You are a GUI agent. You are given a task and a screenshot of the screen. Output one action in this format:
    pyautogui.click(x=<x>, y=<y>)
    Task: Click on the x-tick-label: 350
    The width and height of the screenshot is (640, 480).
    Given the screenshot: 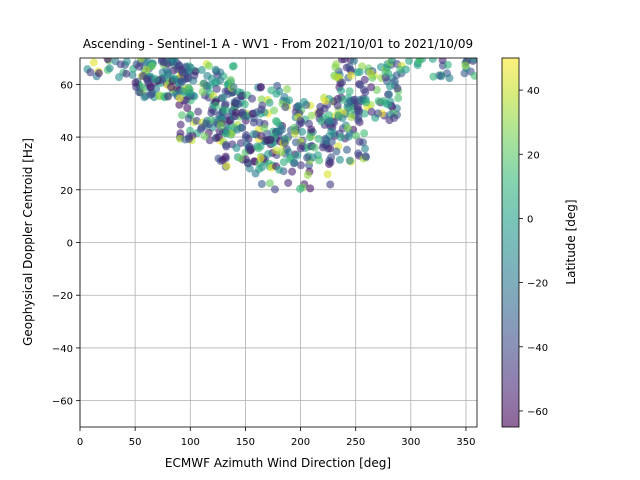 What is the action you would take?
    pyautogui.click(x=465, y=442)
    